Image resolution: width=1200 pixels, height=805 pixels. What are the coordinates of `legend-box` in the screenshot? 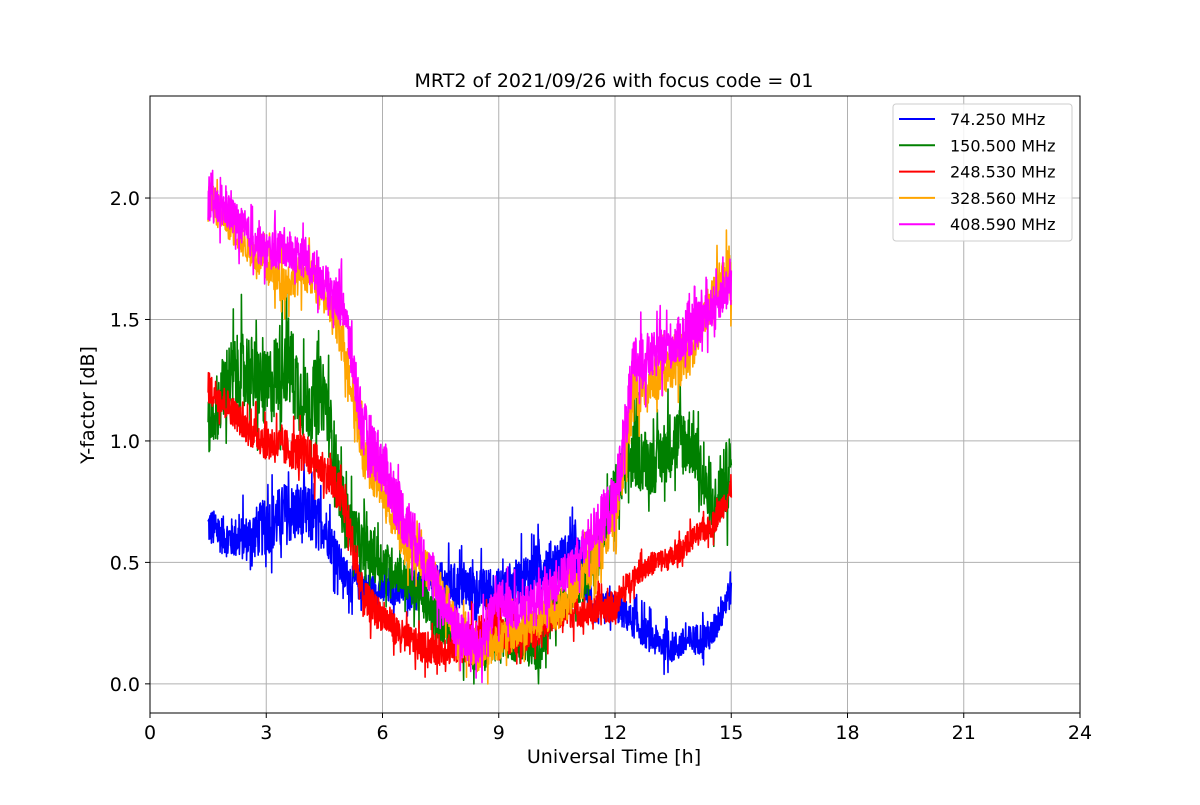 It's located at (982, 172).